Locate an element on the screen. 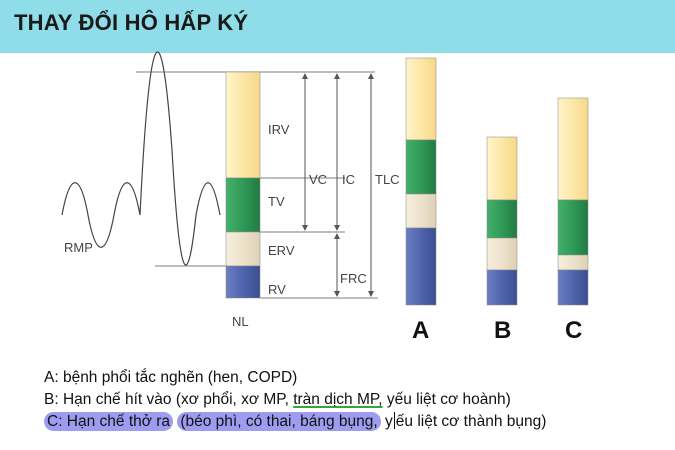 This screenshot has height=450, width=675. column-c is located at coordinates (573, 201).